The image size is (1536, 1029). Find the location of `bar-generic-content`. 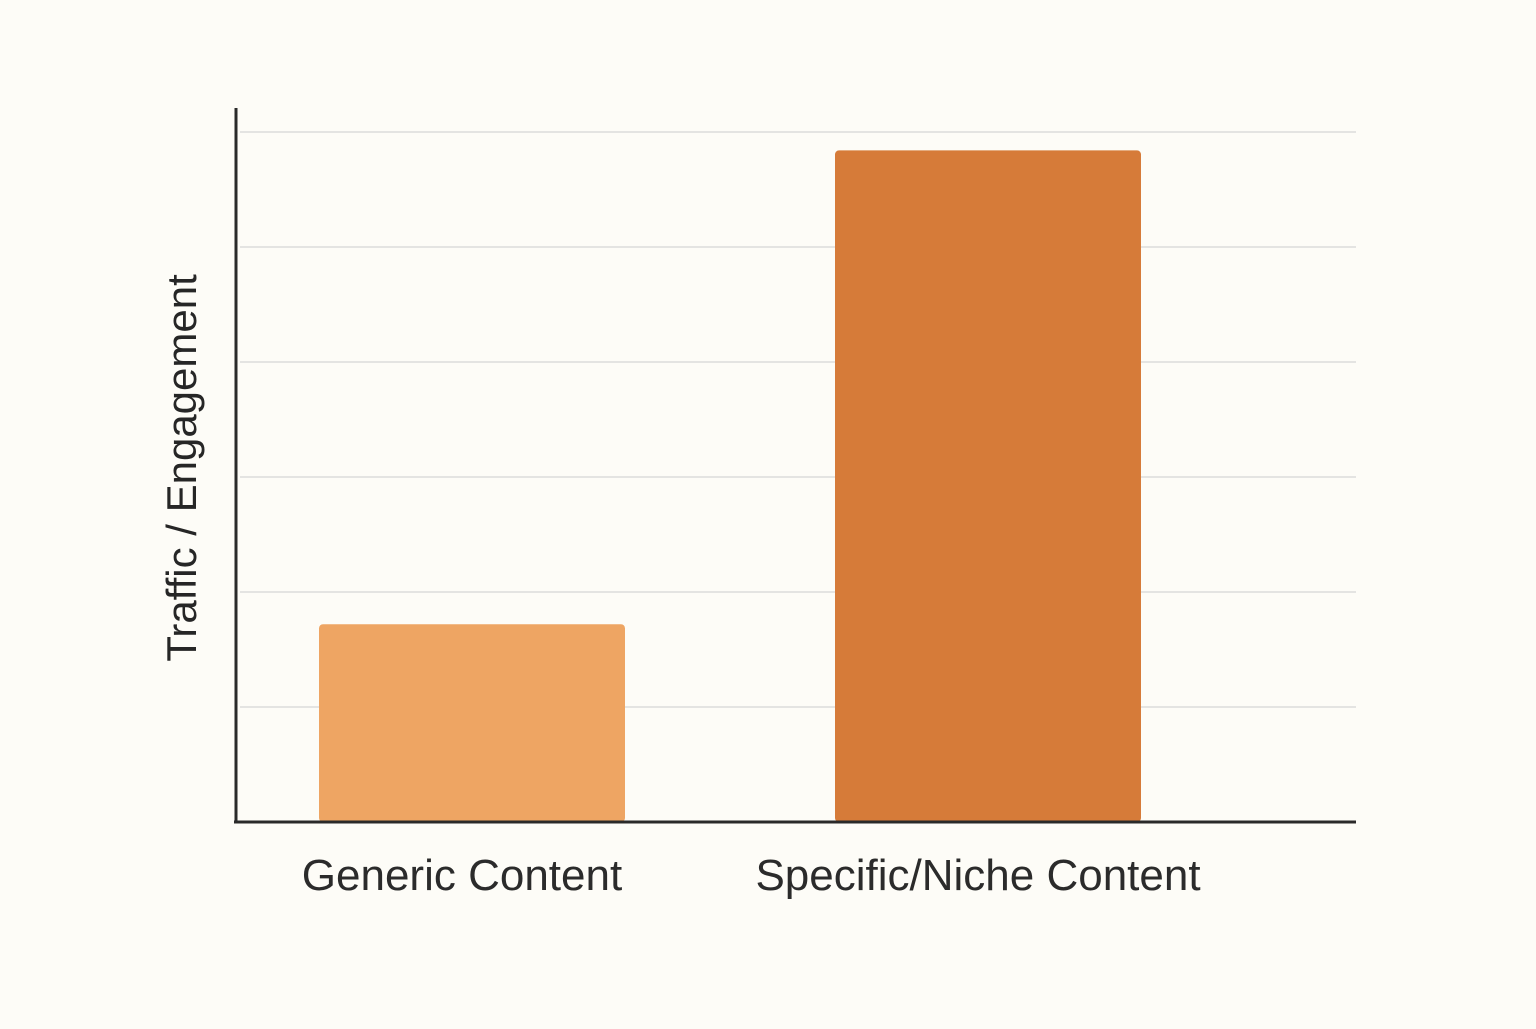

bar-generic-content is located at coordinates (472, 723).